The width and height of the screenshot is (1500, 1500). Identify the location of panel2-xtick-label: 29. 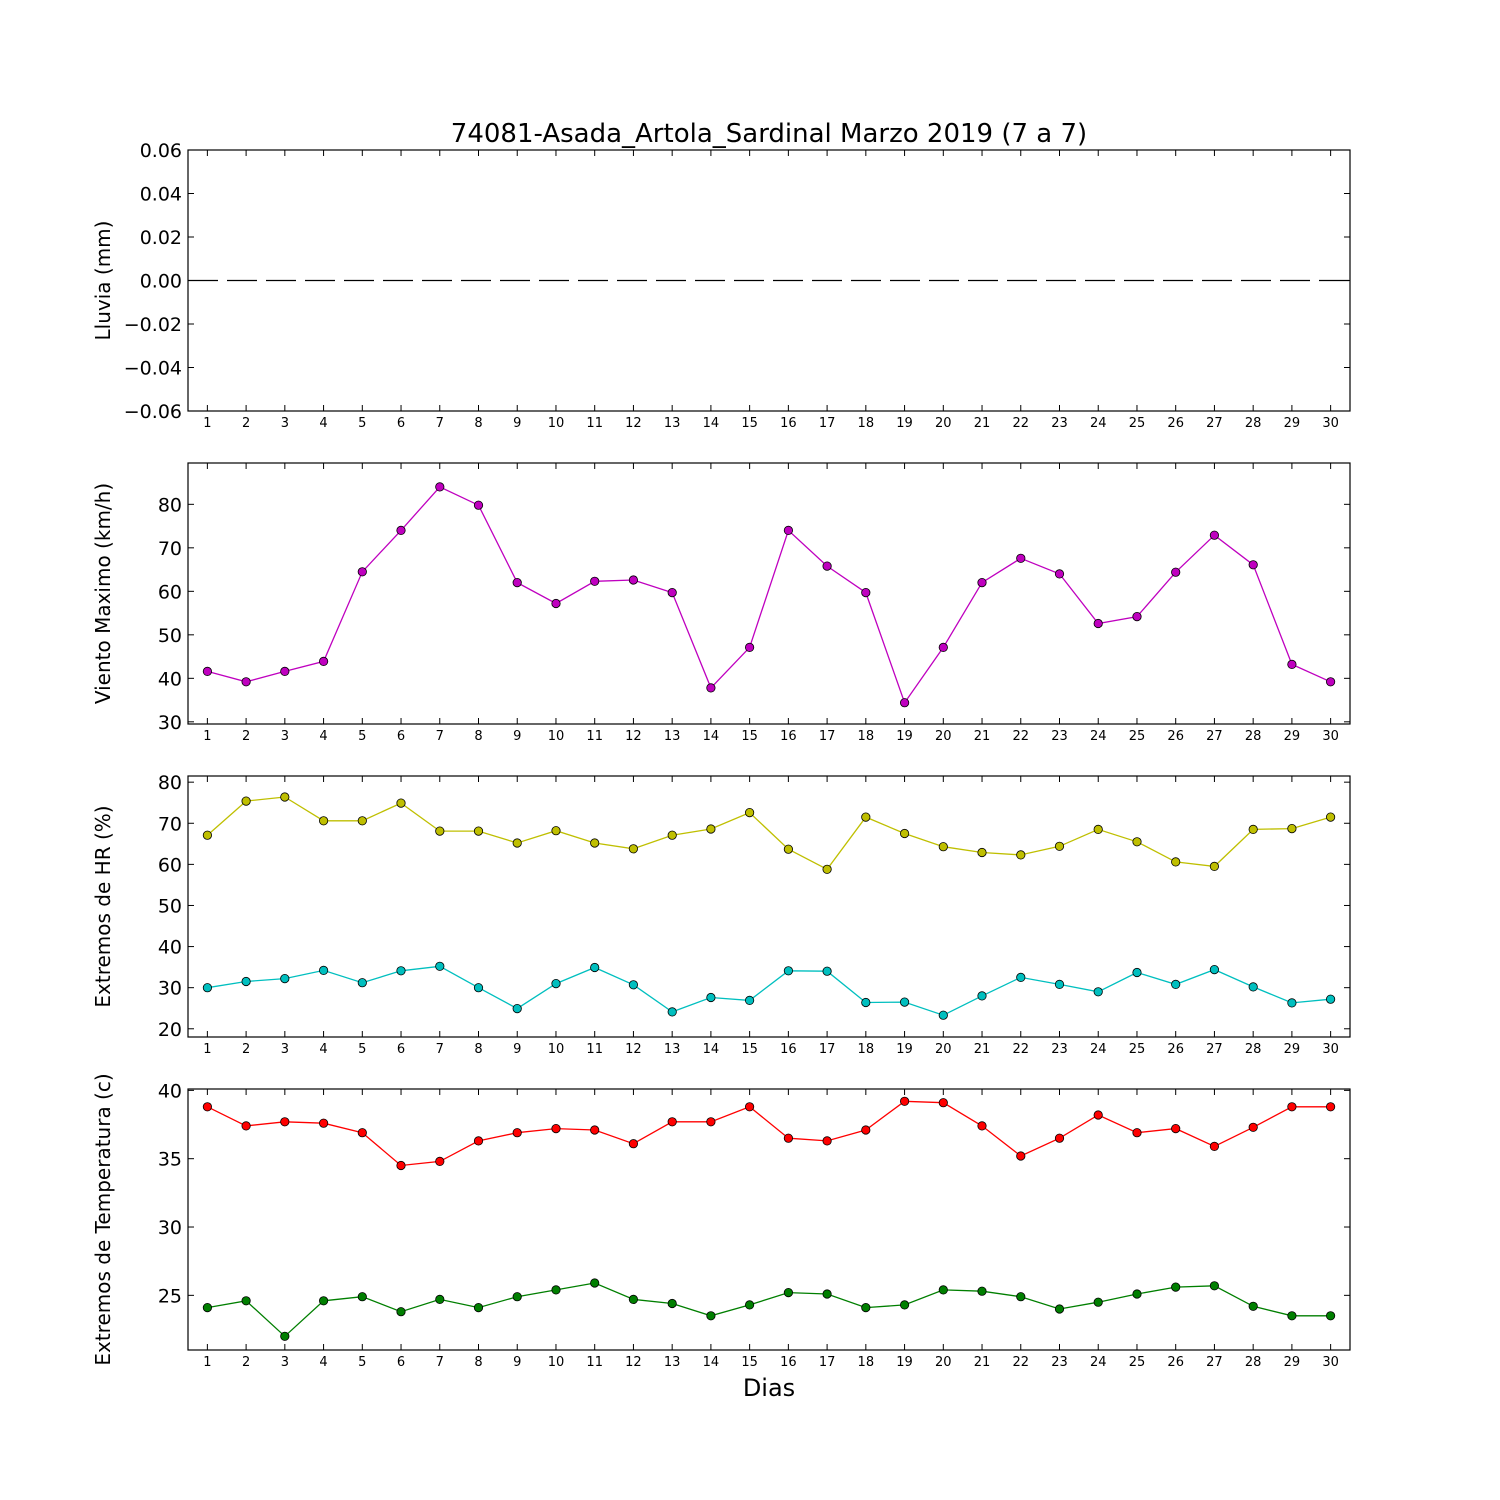
(1292, 736).